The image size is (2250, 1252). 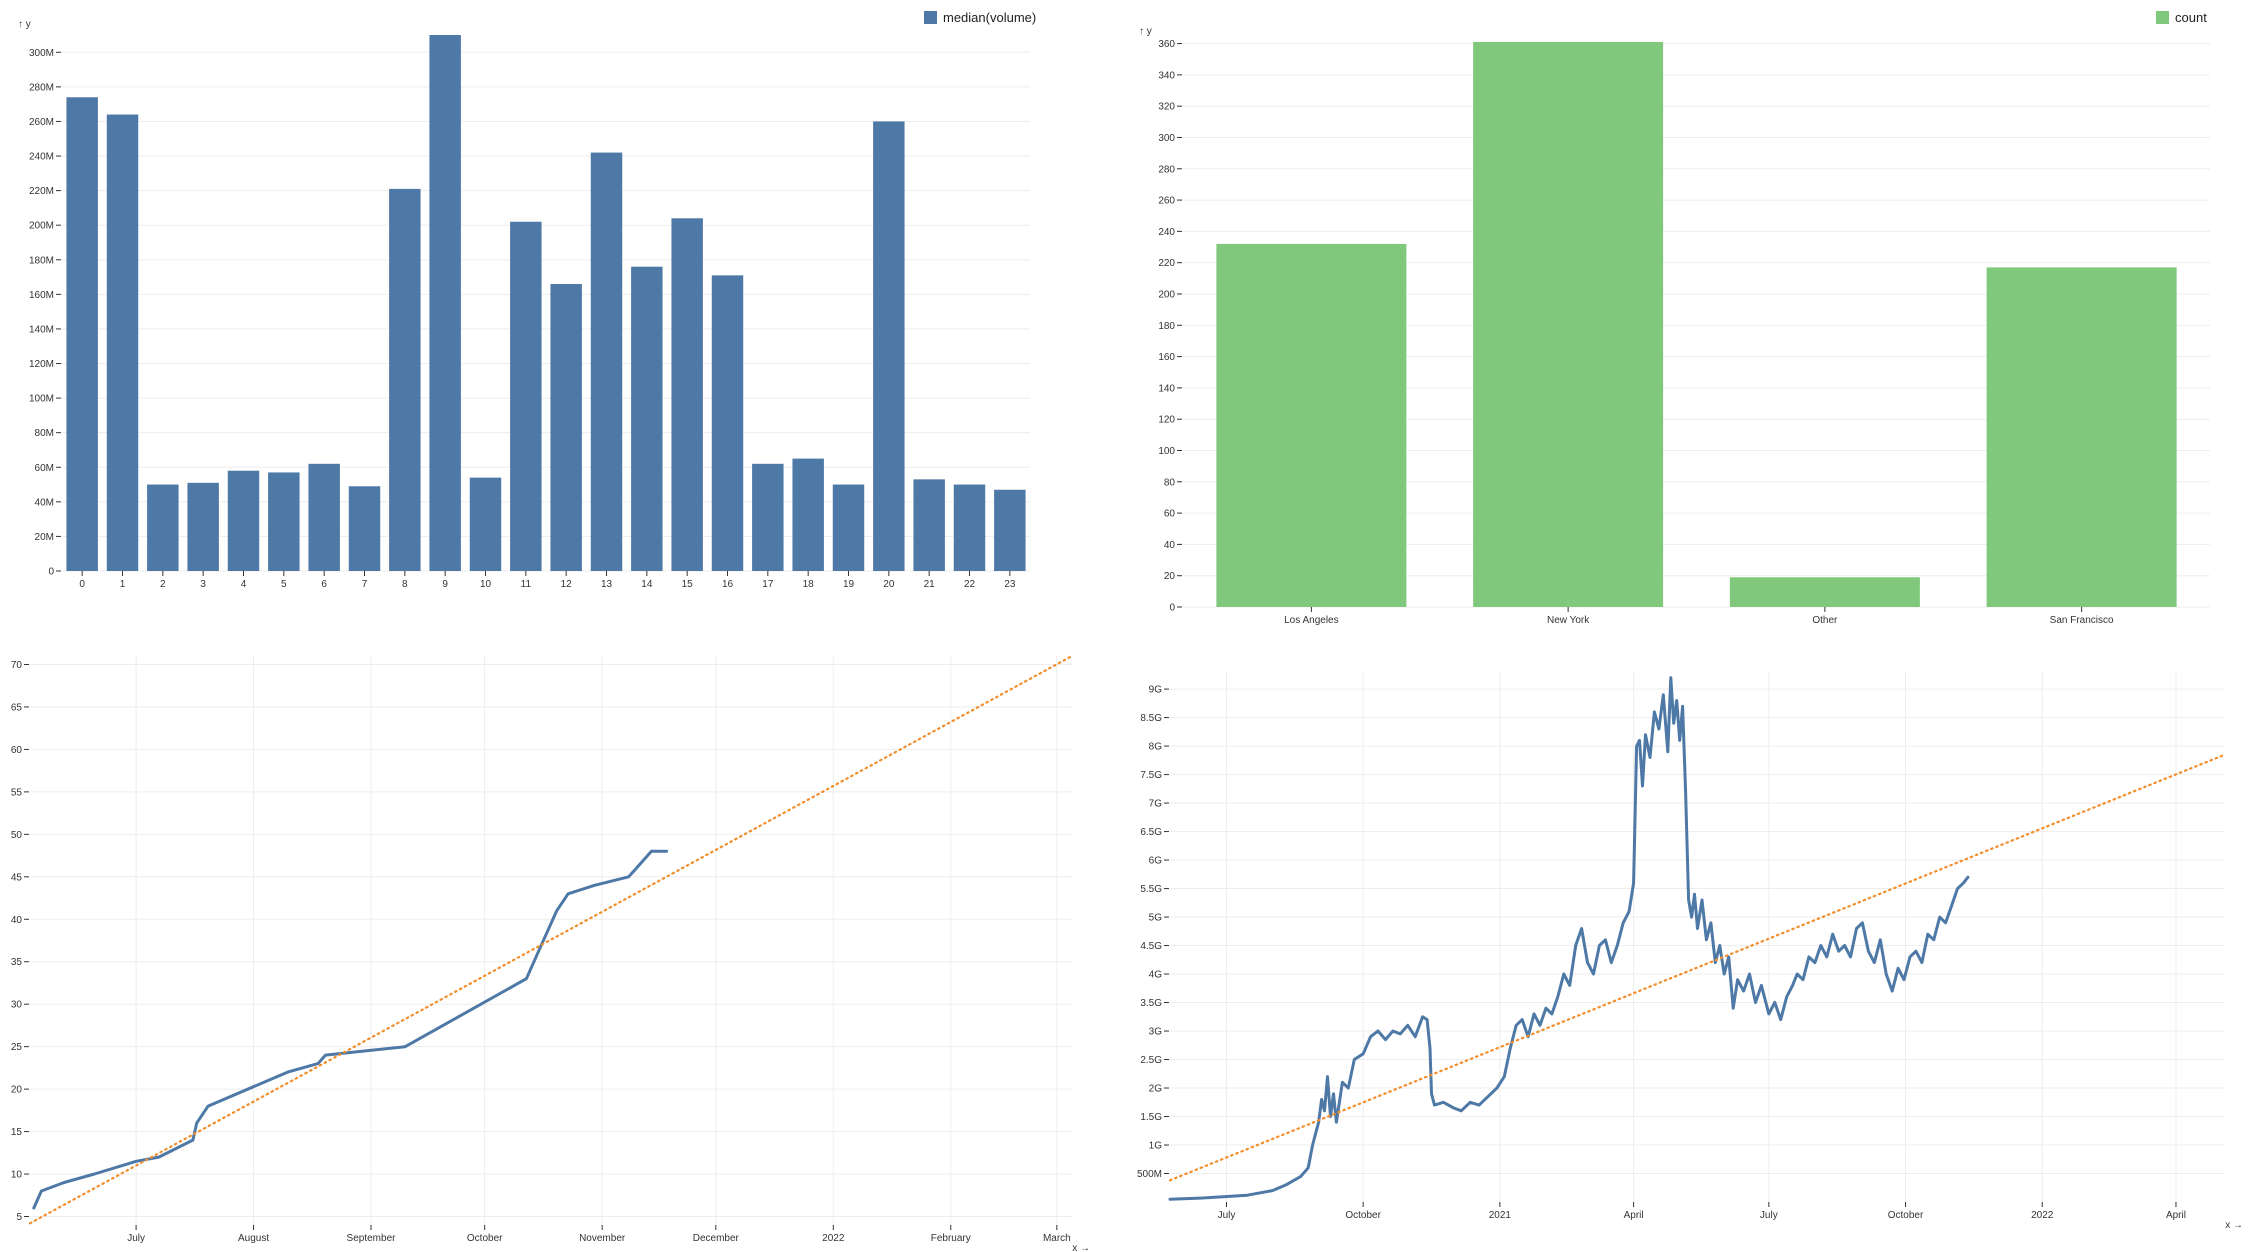 I want to click on x-tick-label: 5, so click(x=284, y=584).